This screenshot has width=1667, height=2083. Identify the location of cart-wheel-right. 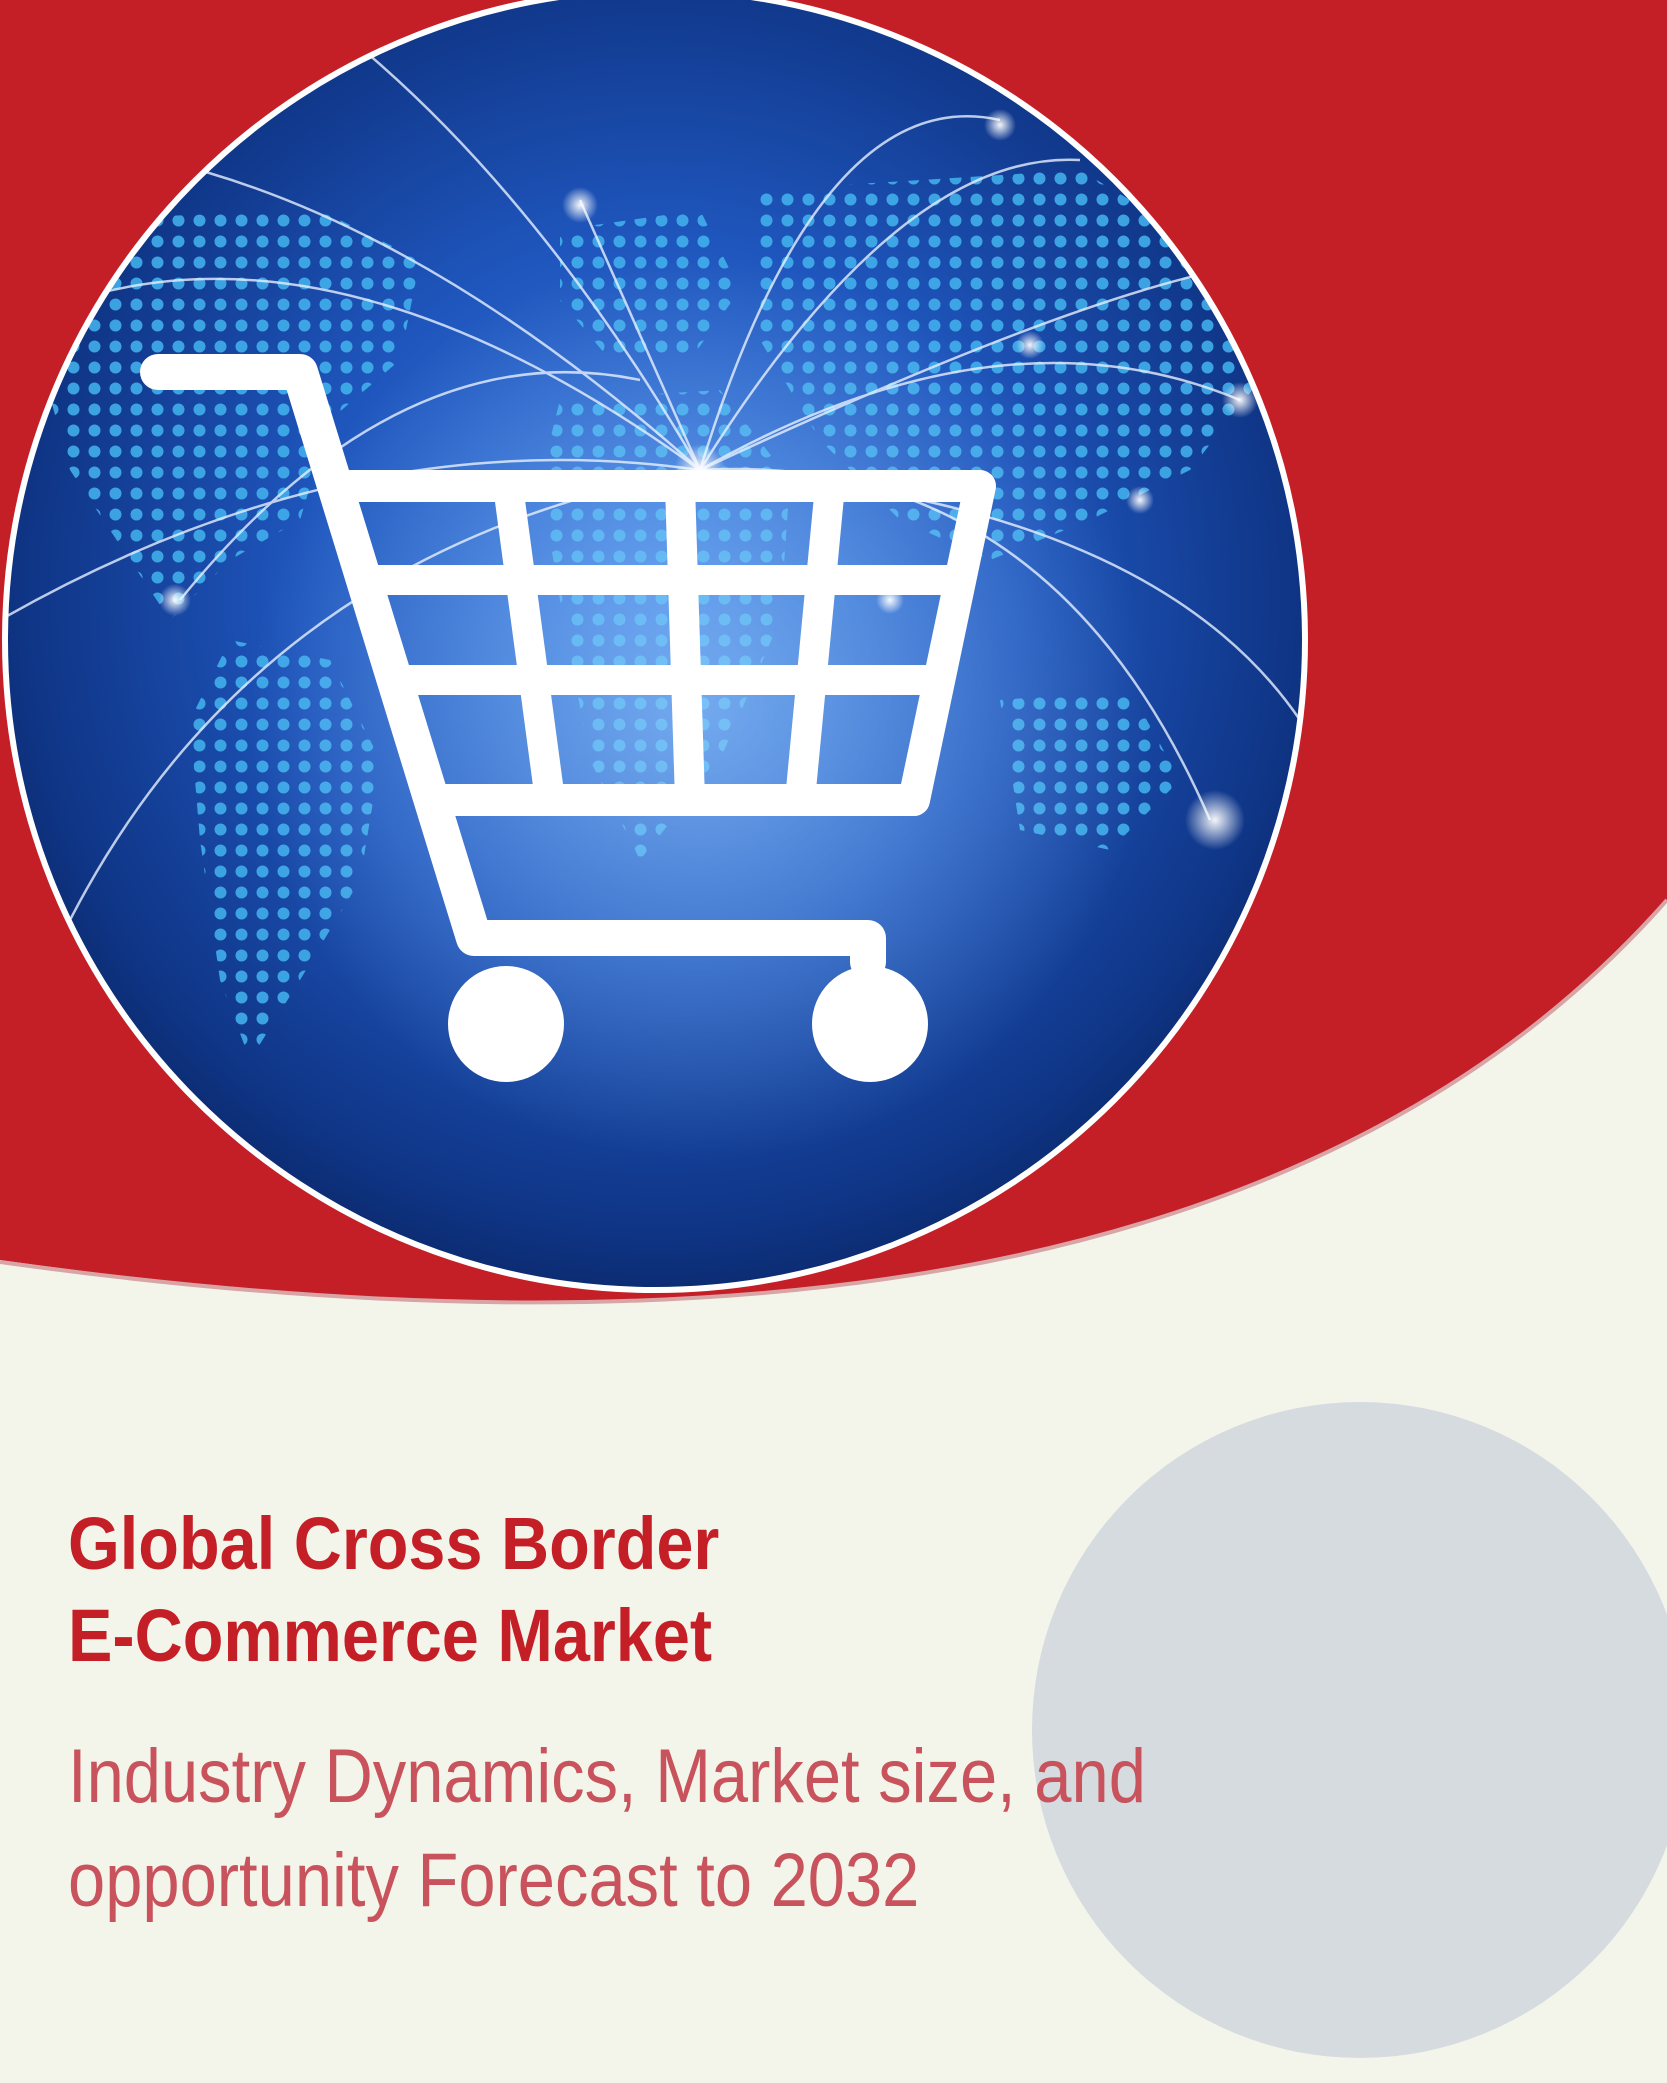
(870, 1024).